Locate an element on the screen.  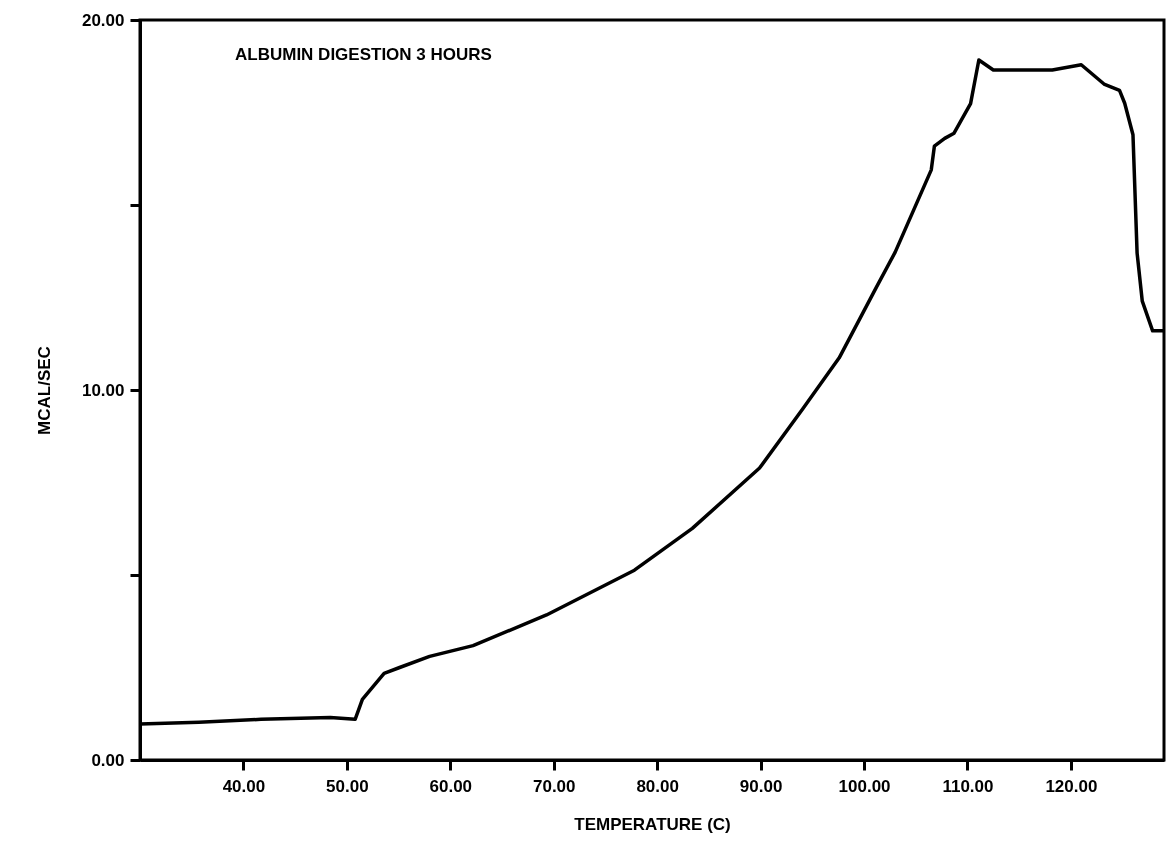
x-tick-label: 110.00 is located at coordinates (968, 786).